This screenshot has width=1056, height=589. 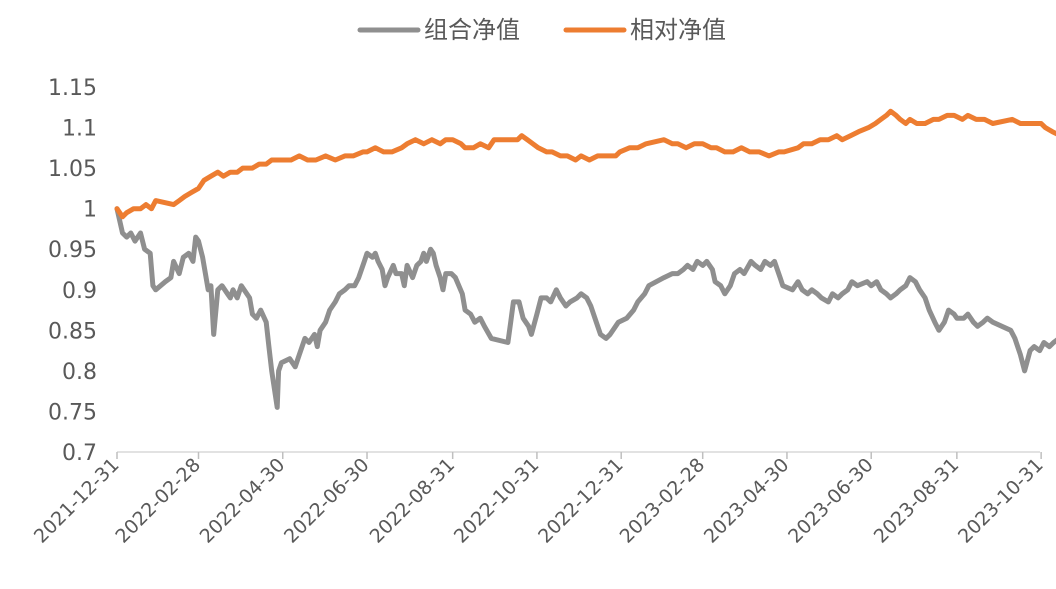 I want to click on y-tick-label: 1.1, so click(x=79, y=129).